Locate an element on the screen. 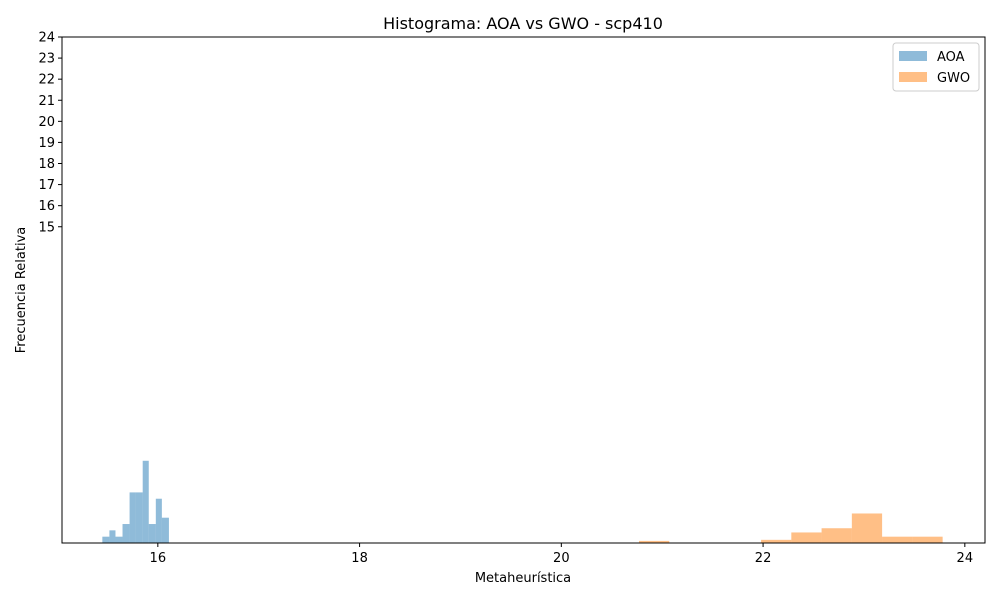 Image resolution: width=1000 pixels, height=600 pixels. y-tick-label: 21 is located at coordinates (46, 101).